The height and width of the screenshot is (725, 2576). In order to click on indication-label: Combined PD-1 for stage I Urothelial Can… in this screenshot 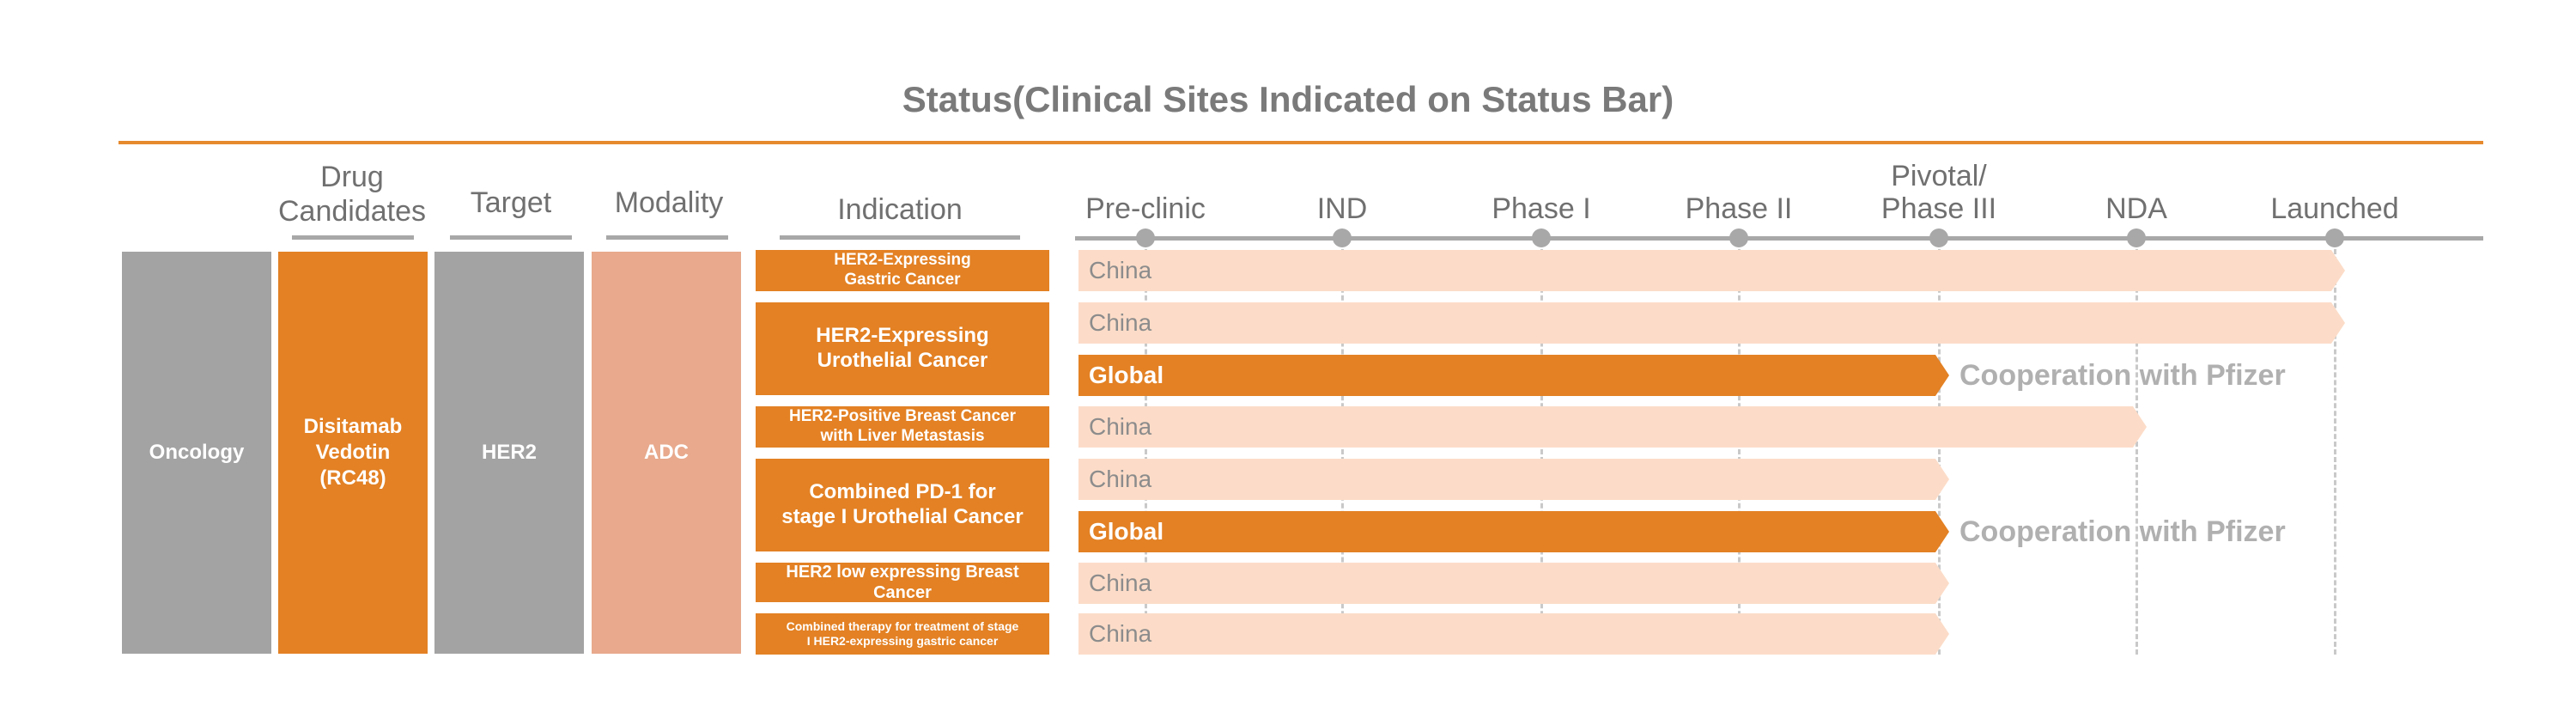, I will do `click(903, 504)`.